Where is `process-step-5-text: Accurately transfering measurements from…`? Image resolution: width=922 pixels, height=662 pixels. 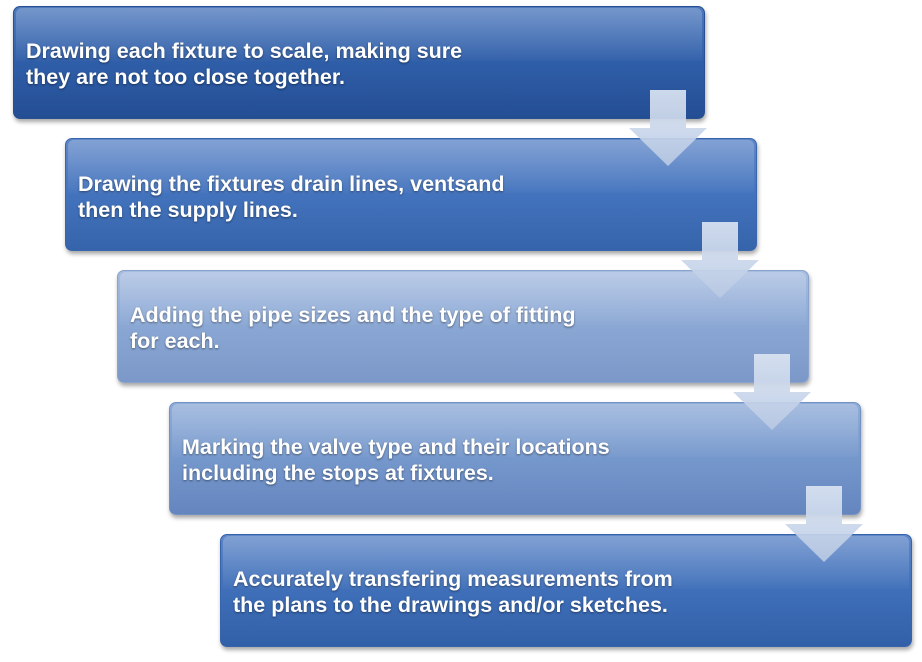 process-step-5-text: Accurately transfering measurements from… is located at coordinates (453, 592).